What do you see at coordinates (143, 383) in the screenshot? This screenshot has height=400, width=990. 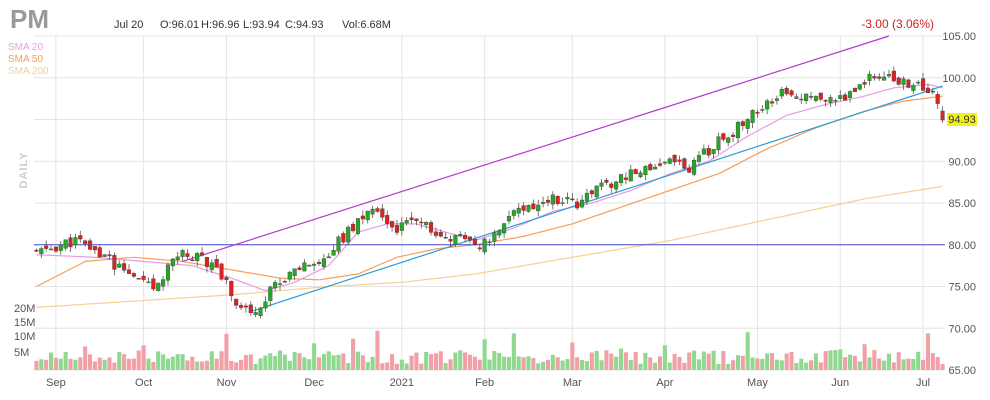 I see `x-tick-label: Oct` at bounding box center [143, 383].